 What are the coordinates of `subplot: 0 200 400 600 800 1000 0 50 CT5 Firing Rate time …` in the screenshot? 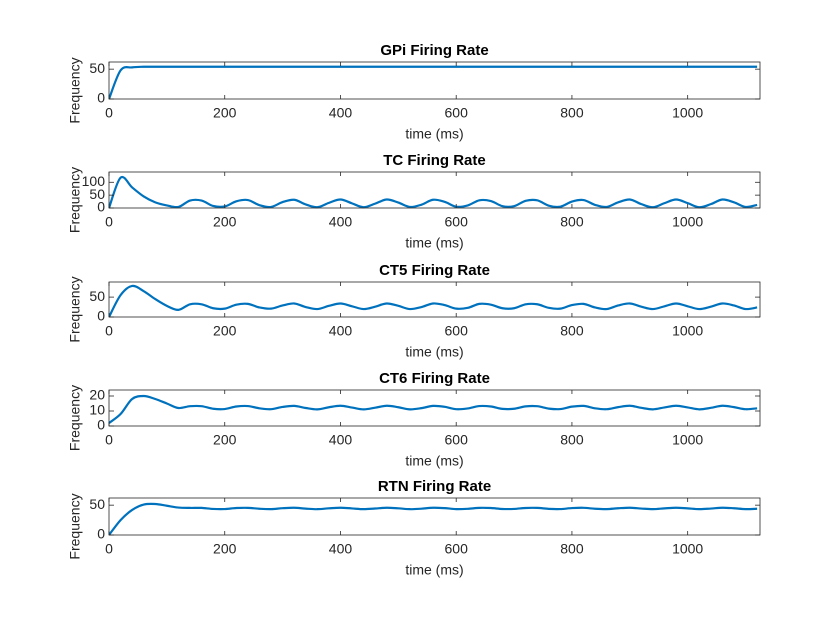 It's located at (414, 311).